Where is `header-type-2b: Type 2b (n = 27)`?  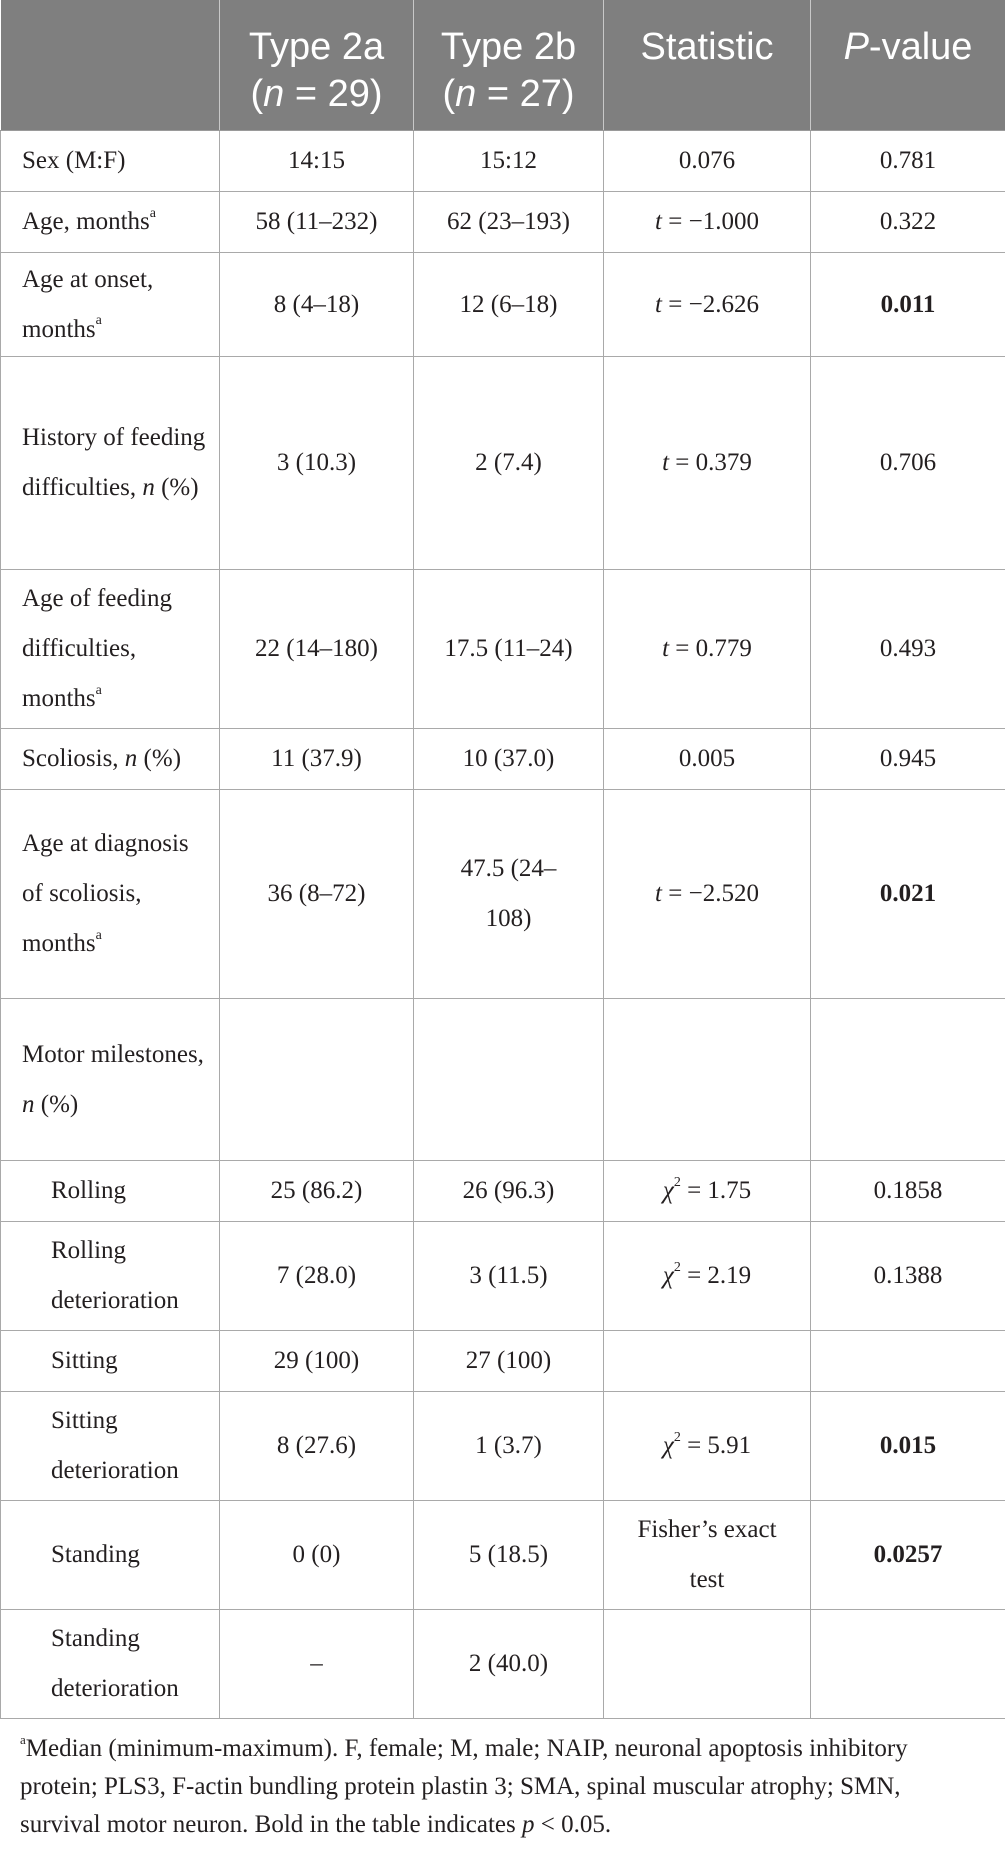
header-type-2b: Type 2b (n = 27) is located at coordinates (508, 65).